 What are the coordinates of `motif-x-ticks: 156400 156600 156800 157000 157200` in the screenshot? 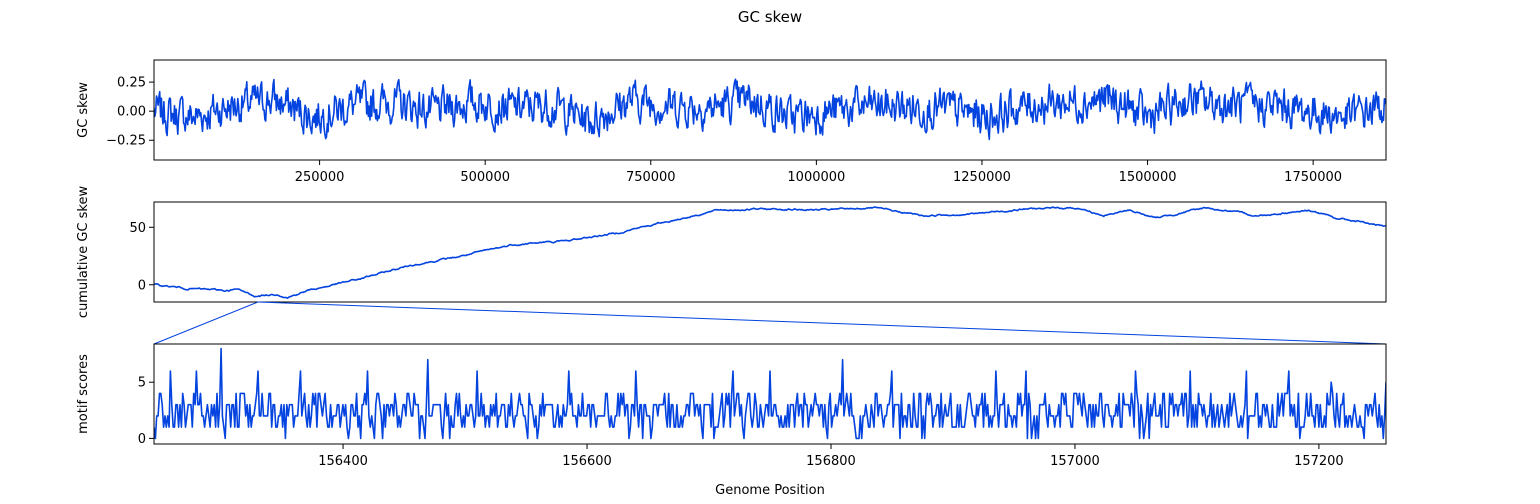 It's located at (831, 456).